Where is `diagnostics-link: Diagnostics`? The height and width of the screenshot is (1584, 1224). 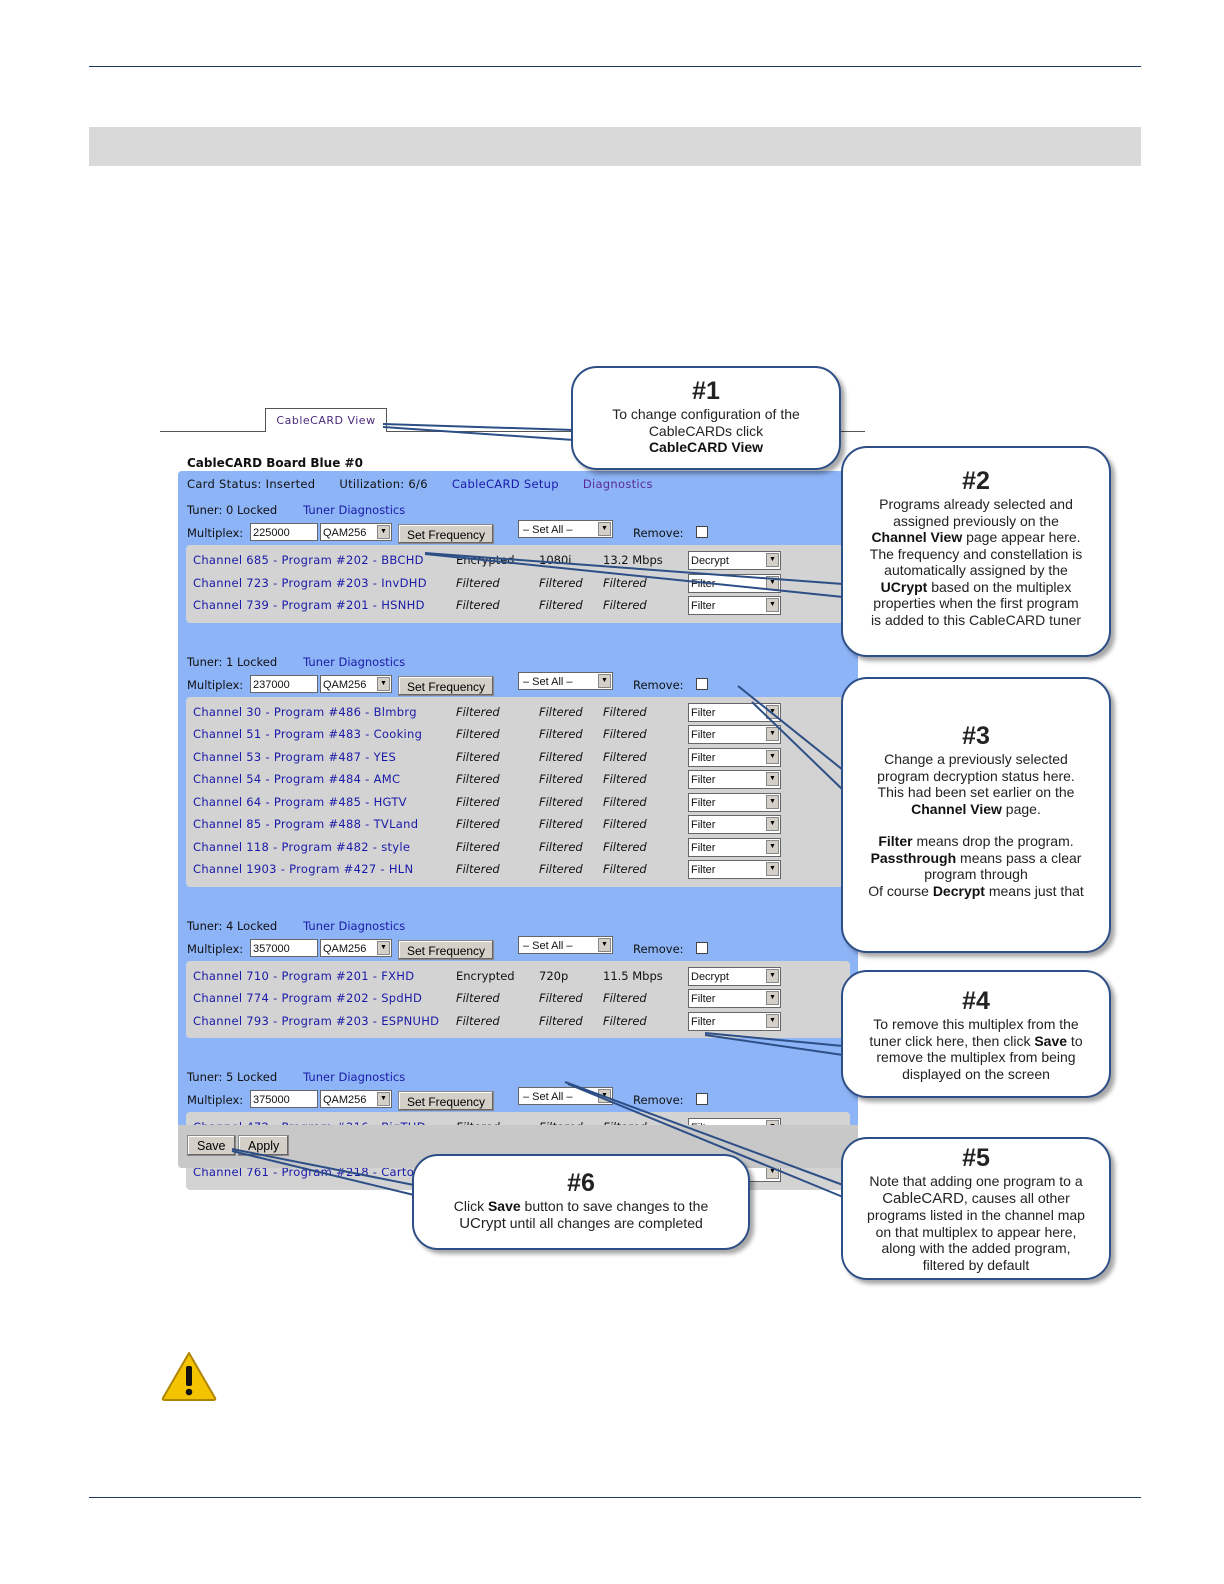
diagnostics-link: Diagnostics is located at coordinates (617, 484).